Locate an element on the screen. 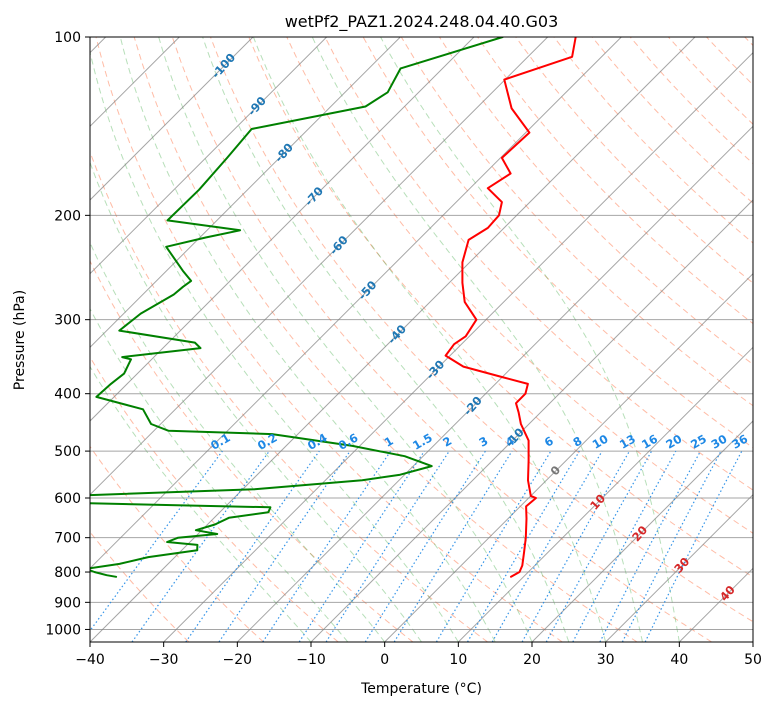  chart-title: wetPf2_PAZ1.2024.248.04.40.G03 is located at coordinates (422, 22).